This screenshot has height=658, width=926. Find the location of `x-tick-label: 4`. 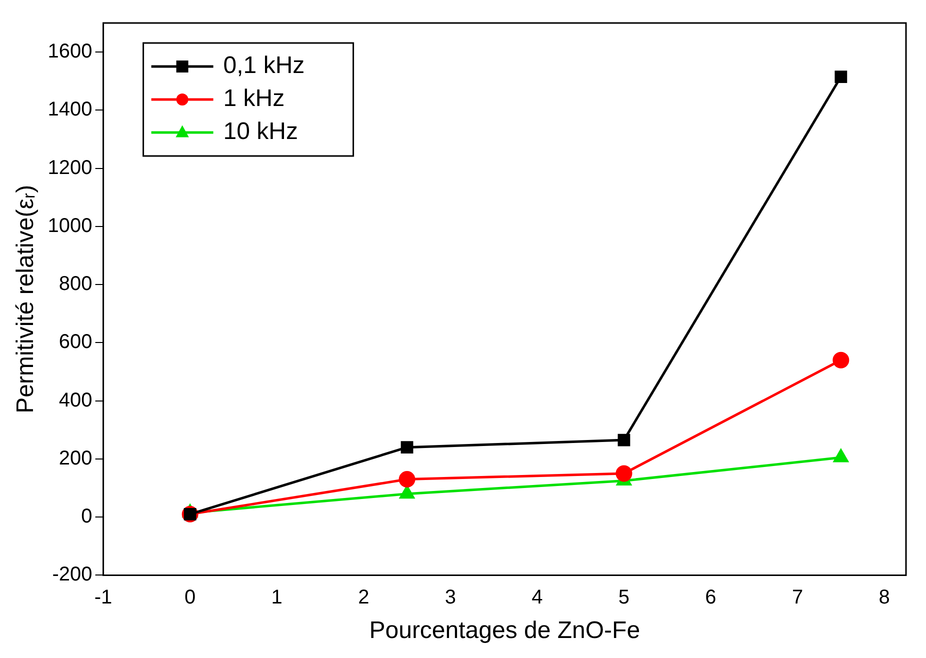

x-tick-label: 4 is located at coordinates (537, 597).